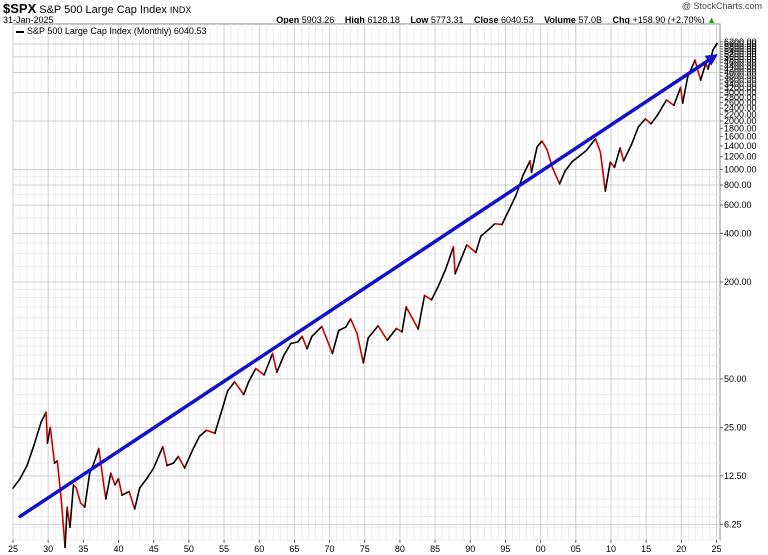  What do you see at coordinates (738, 234) in the screenshot?
I see `y-tick-label: 400.00` at bounding box center [738, 234].